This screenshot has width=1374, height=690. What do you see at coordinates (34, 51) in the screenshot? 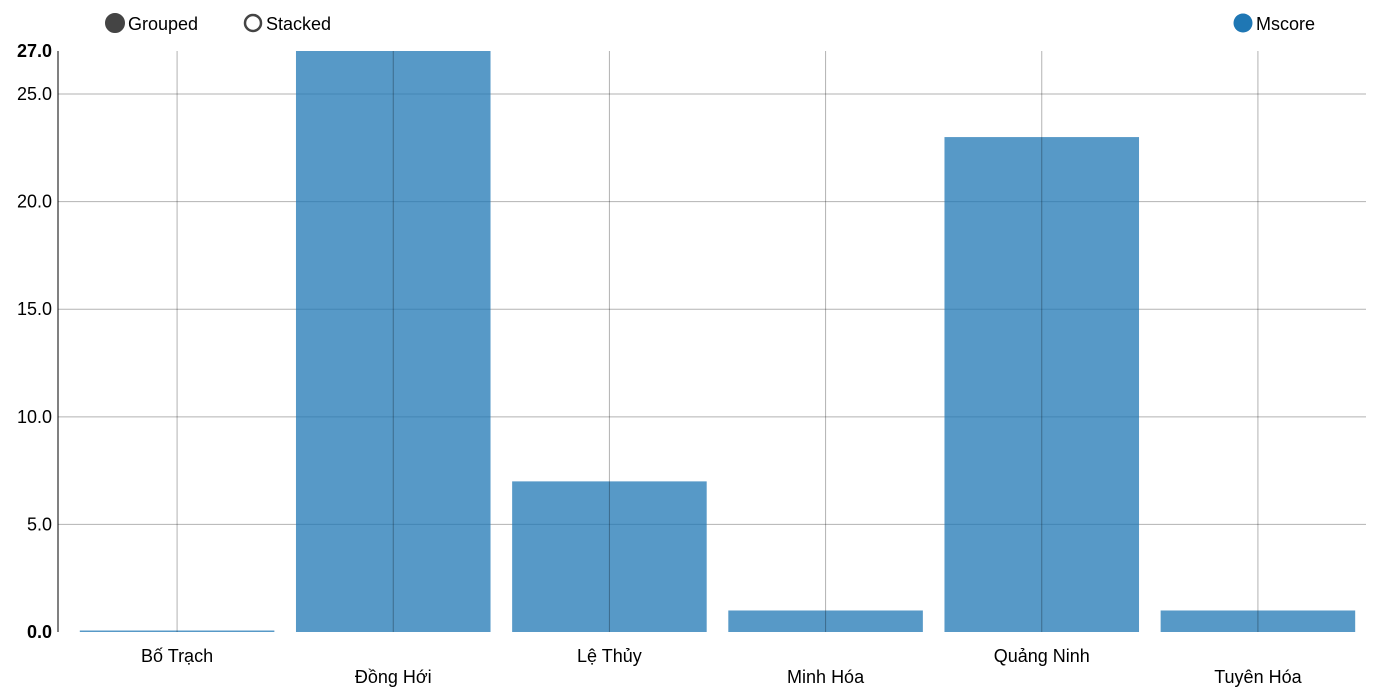
I see `y-tick-label: 27.0` at bounding box center [34, 51].